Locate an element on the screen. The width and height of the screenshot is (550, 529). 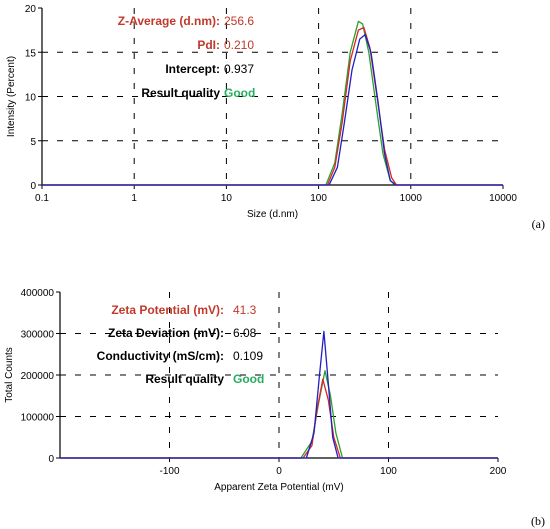
y-tick-label: 15 is located at coordinates (31, 53).